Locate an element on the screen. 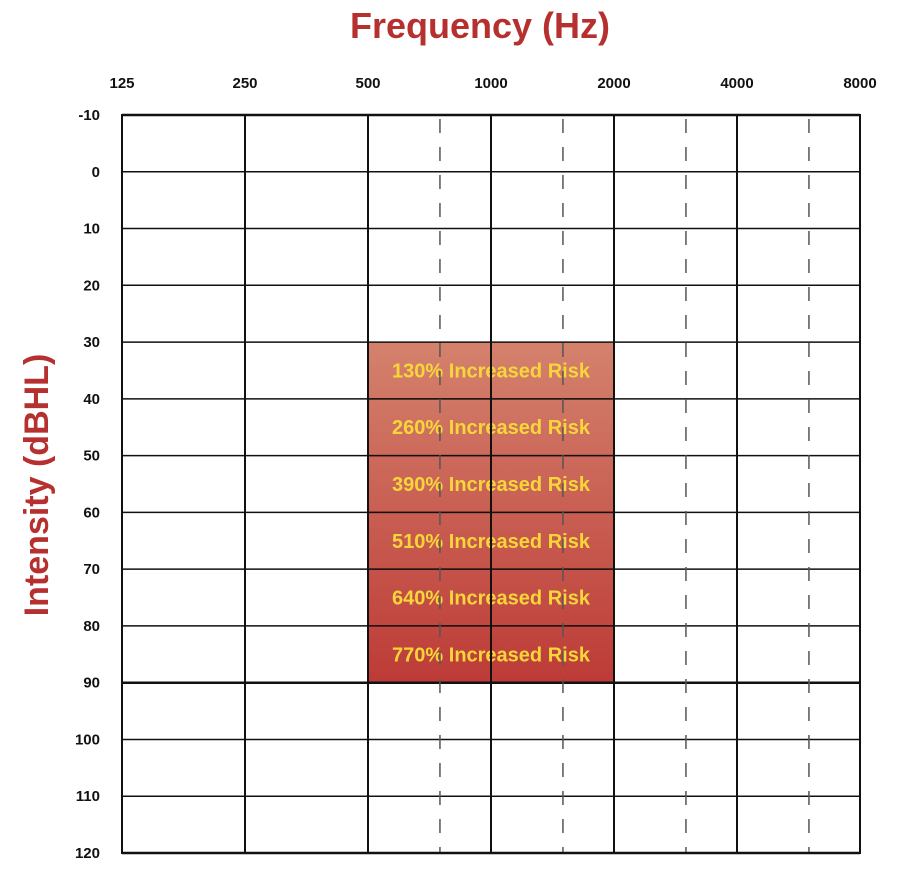 Image resolution: width=900 pixels, height=886 pixels. x-tick-label: 125 is located at coordinates (121, 83).